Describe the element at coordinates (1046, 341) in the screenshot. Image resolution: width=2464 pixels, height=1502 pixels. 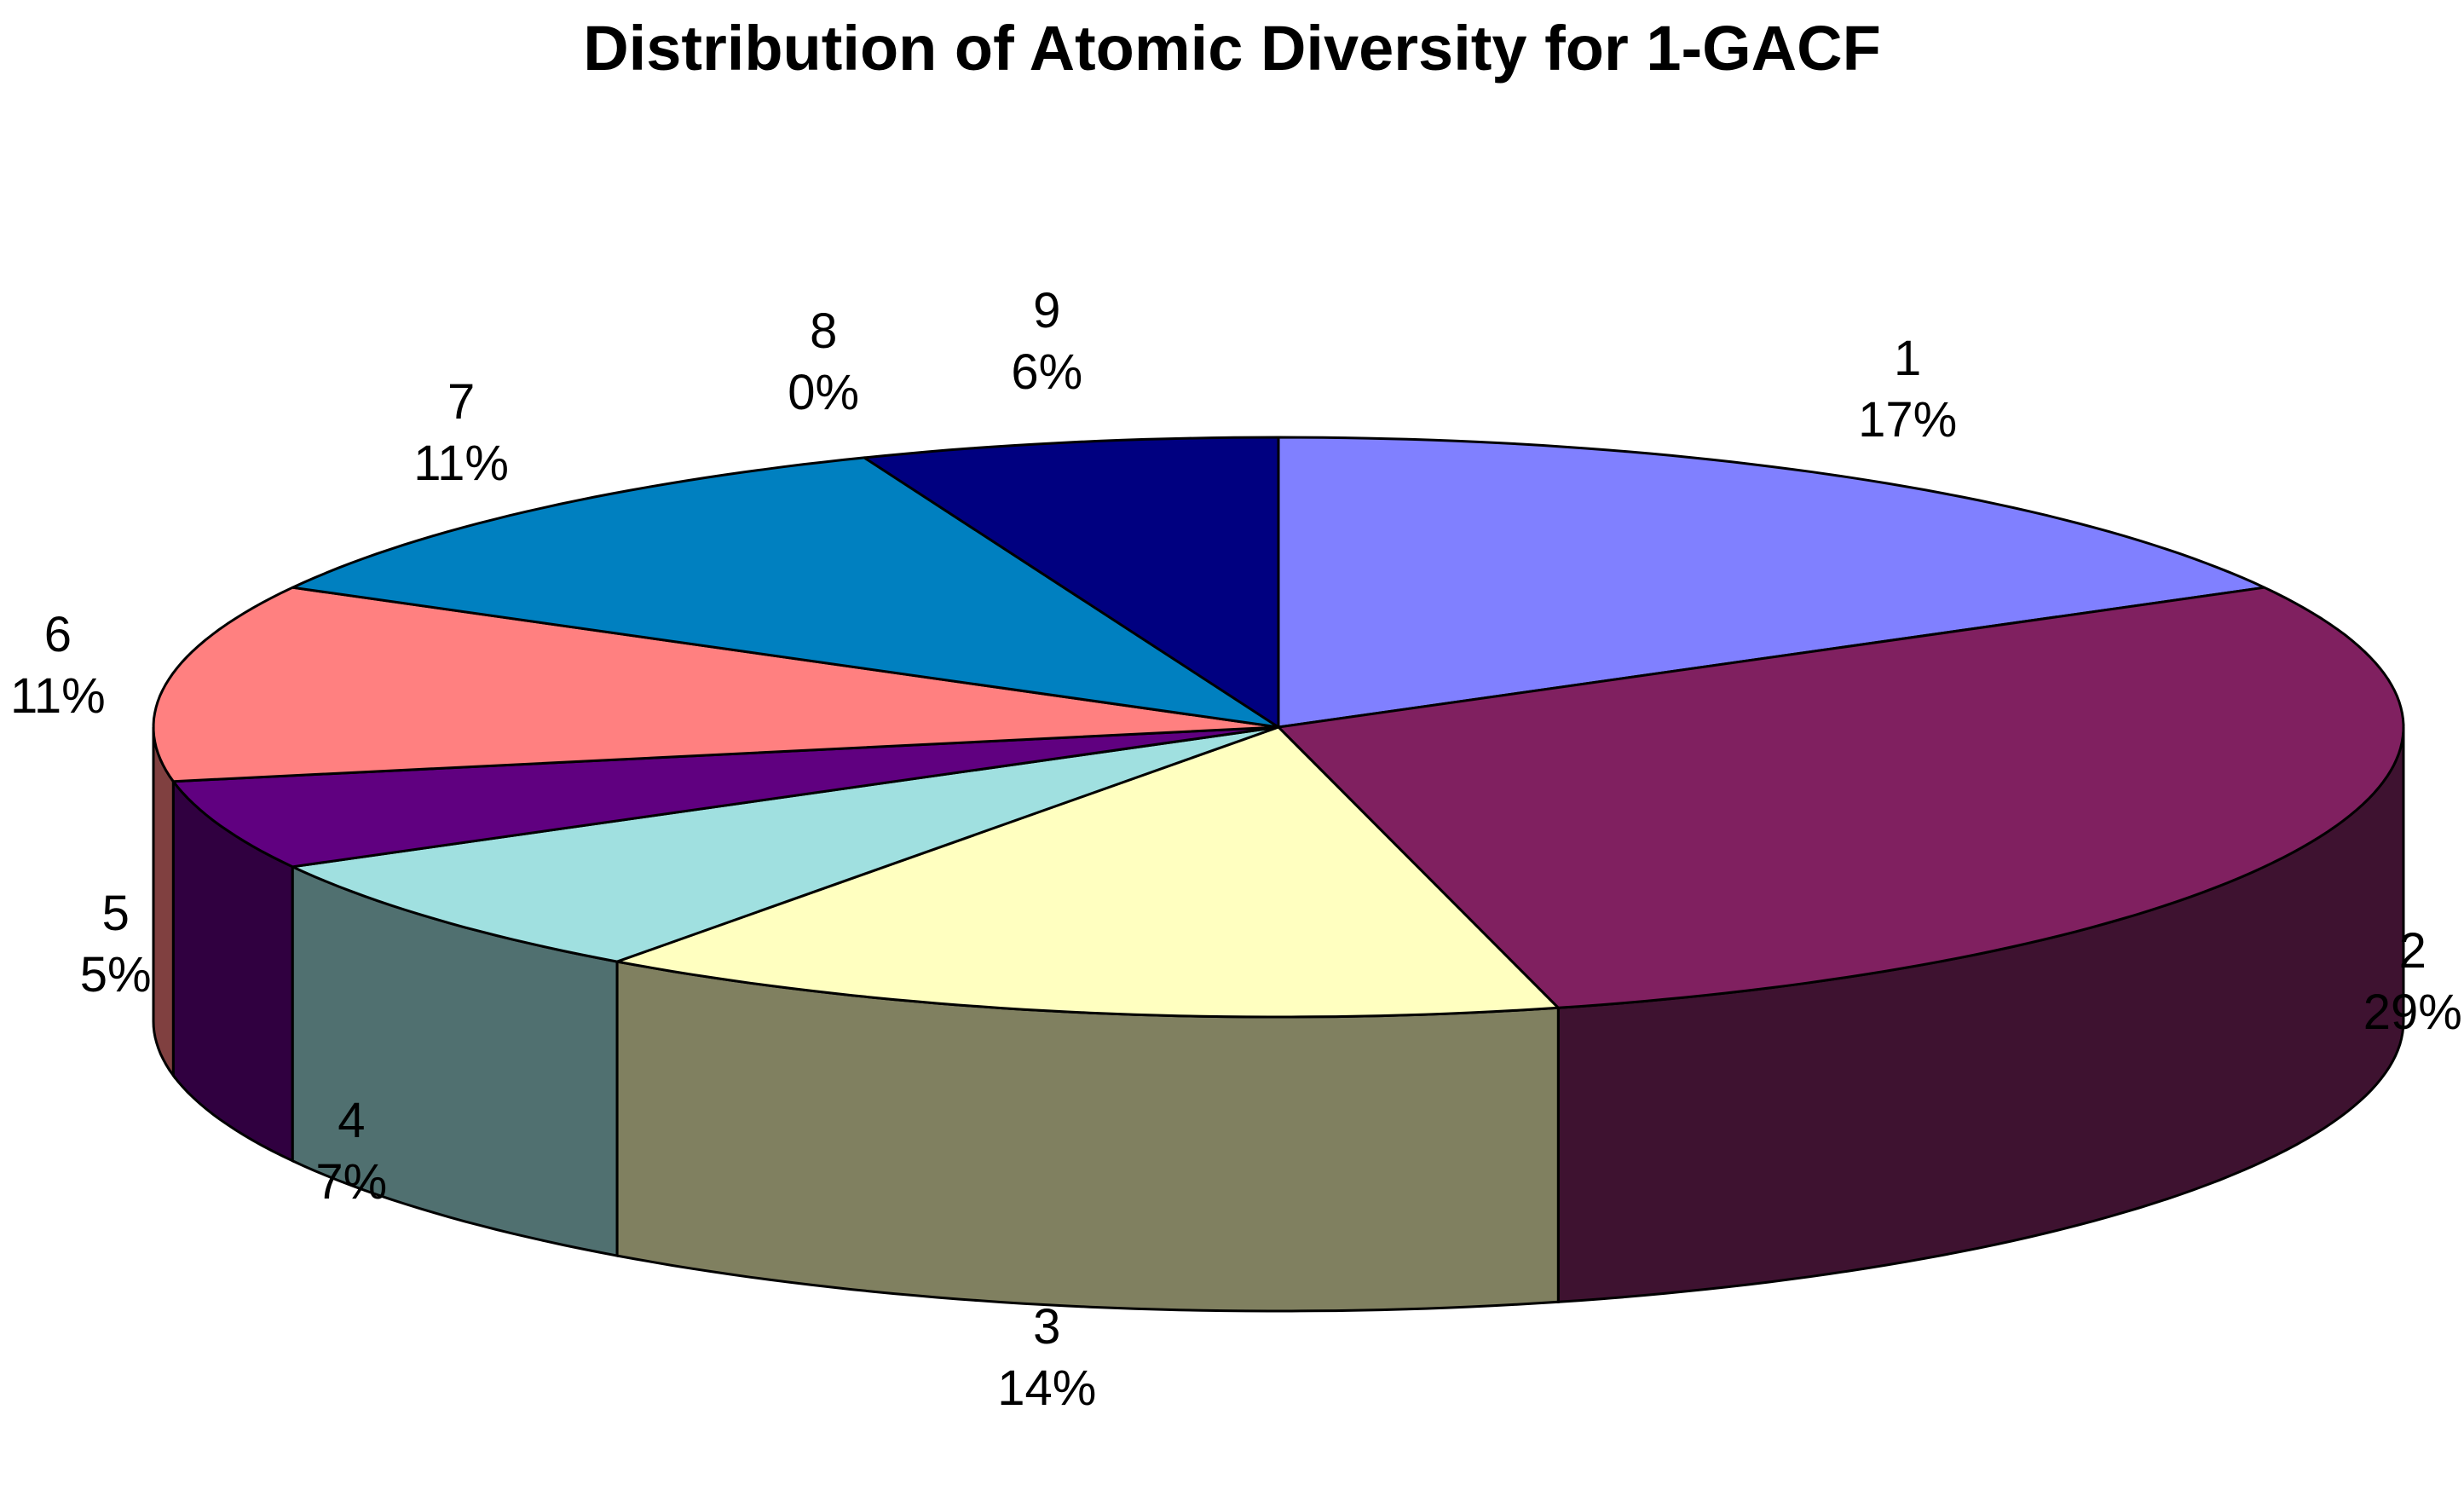
I see `slice-label-9: 9 6%` at that location.